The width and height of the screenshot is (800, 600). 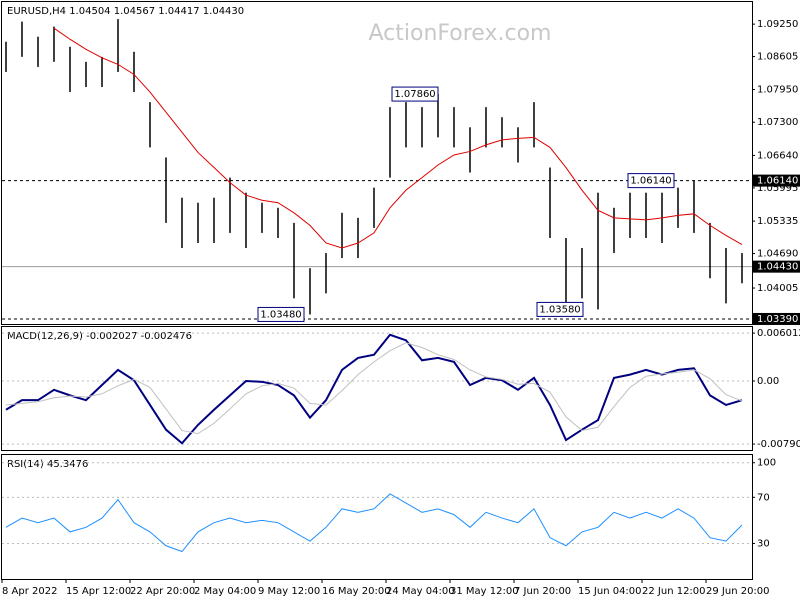 I want to click on x-tick-label: 15 Jun 04:00, so click(x=610, y=591).